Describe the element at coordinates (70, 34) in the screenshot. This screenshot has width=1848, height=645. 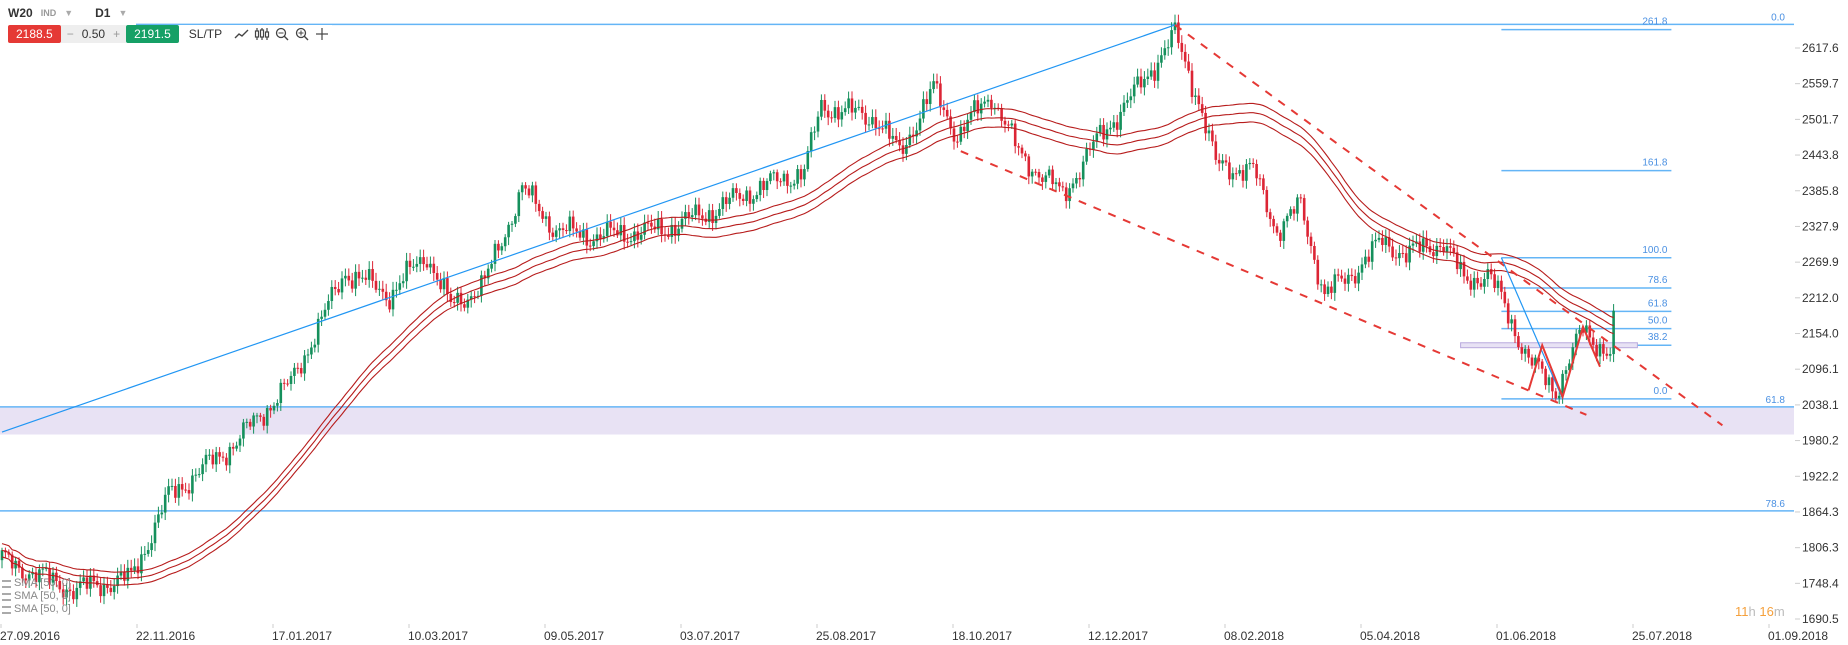
I see `volume-decrease-button: −` at that location.